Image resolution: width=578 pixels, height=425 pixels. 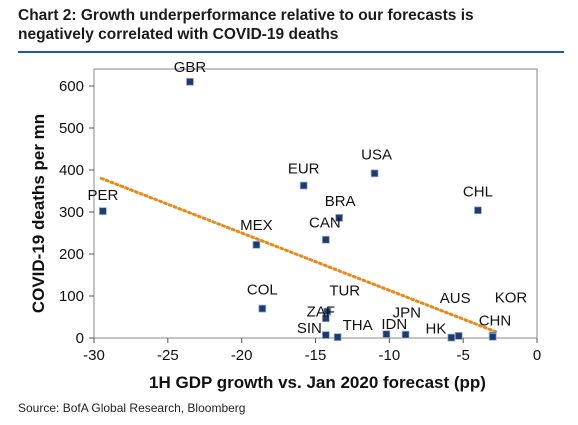 I want to click on point-label-bra: BRA, so click(x=340, y=201).